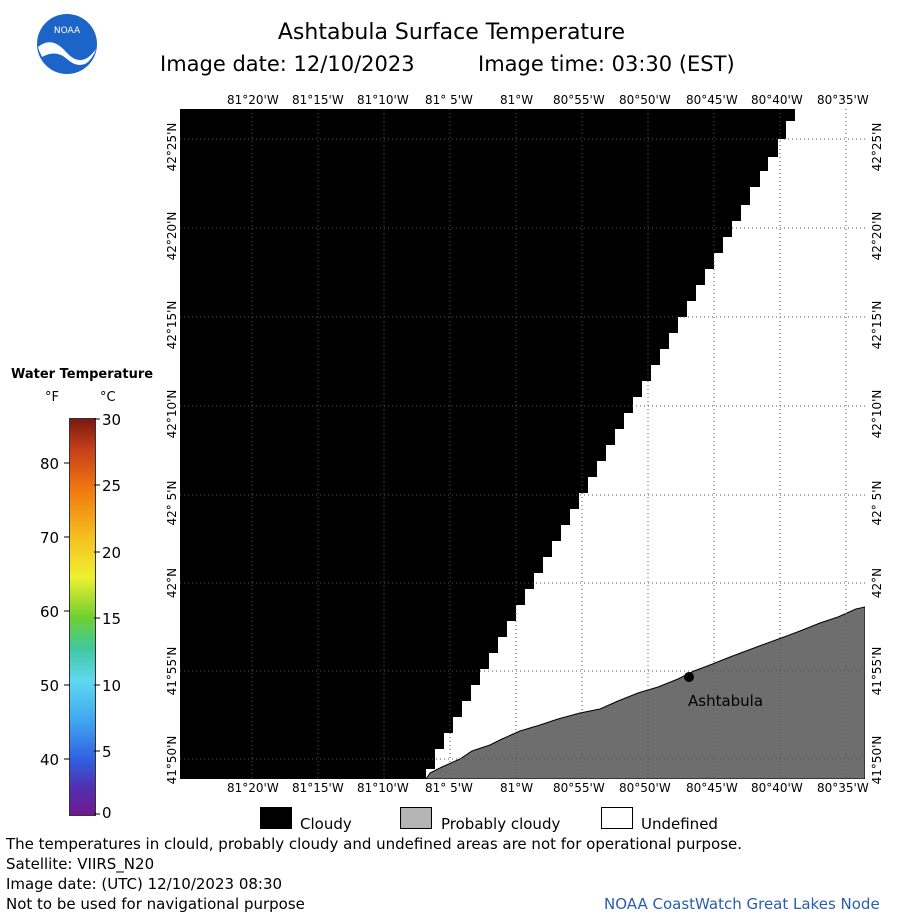  What do you see at coordinates (108, 397) in the screenshot?
I see `unit-c: °C` at bounding box center [108, 397].